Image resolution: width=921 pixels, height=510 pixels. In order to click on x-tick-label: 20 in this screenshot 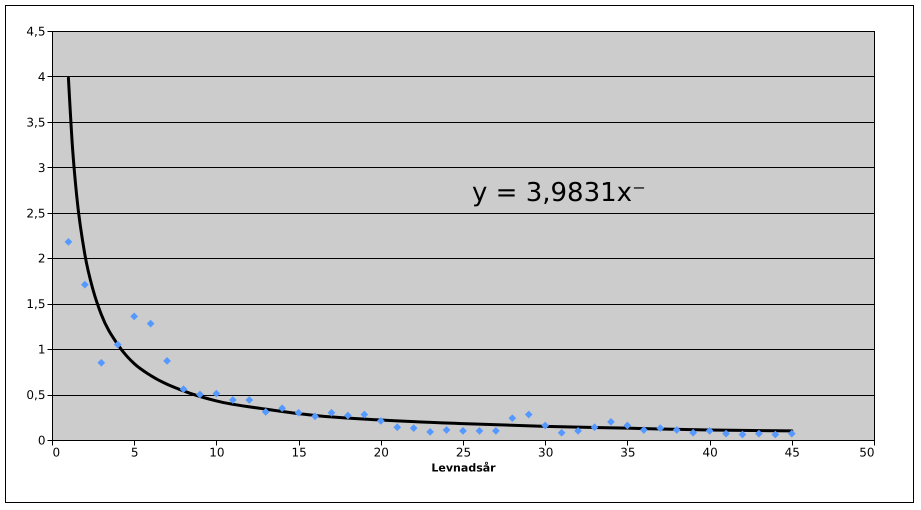, I will do `click(381, 453)`.